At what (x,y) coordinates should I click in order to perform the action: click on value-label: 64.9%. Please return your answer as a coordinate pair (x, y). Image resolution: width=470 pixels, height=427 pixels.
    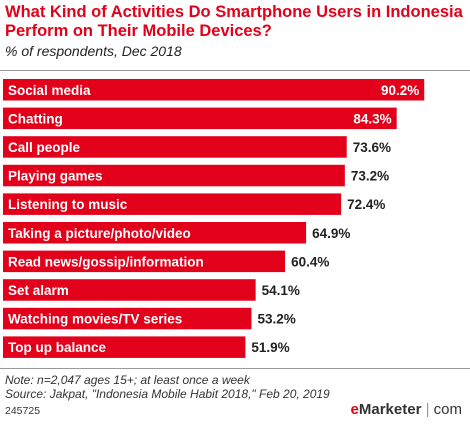
    Looking at the image, I should click on (331, 233).